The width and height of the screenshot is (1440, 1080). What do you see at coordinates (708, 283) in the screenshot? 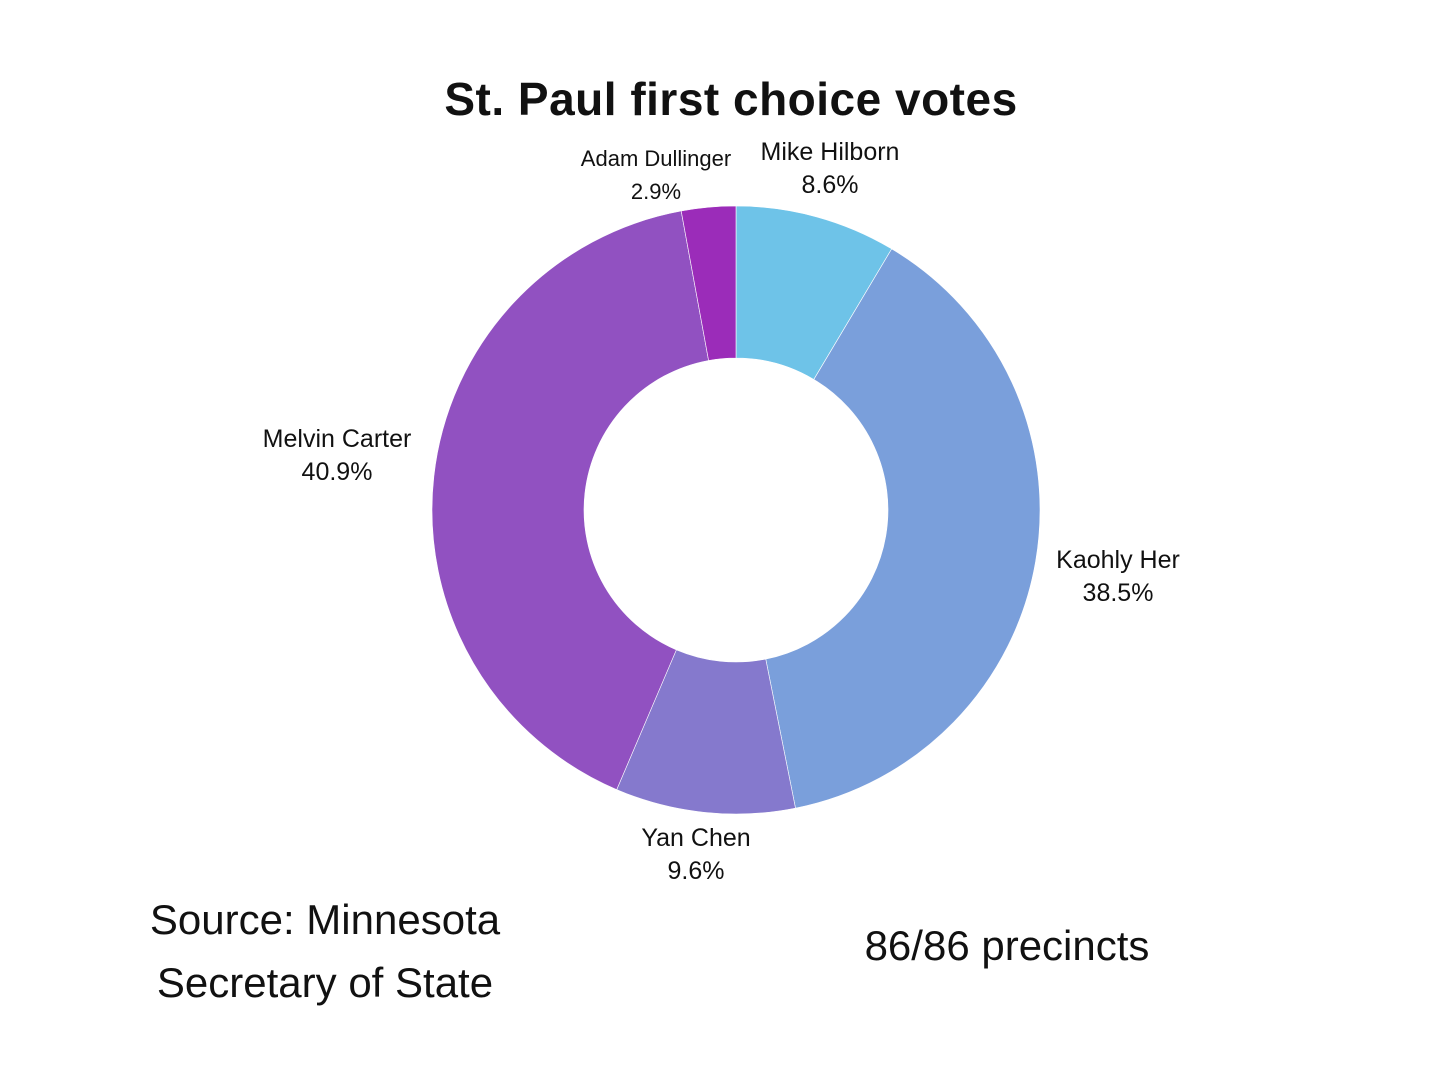
I see `slice-adam-dullinger` at bounding box center [708, 283].